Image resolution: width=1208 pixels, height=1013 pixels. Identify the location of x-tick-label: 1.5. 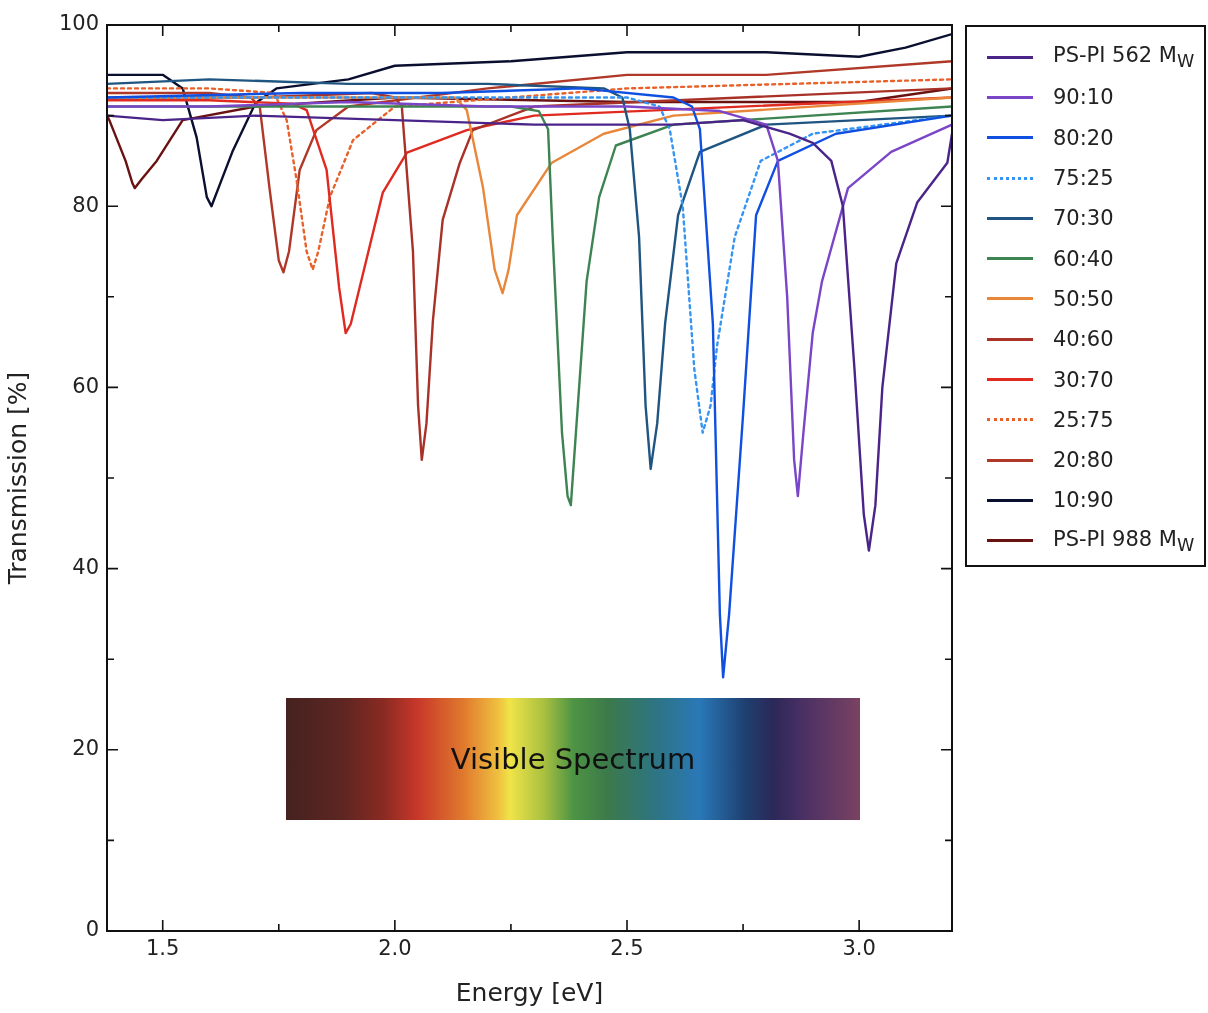
(163, 948).